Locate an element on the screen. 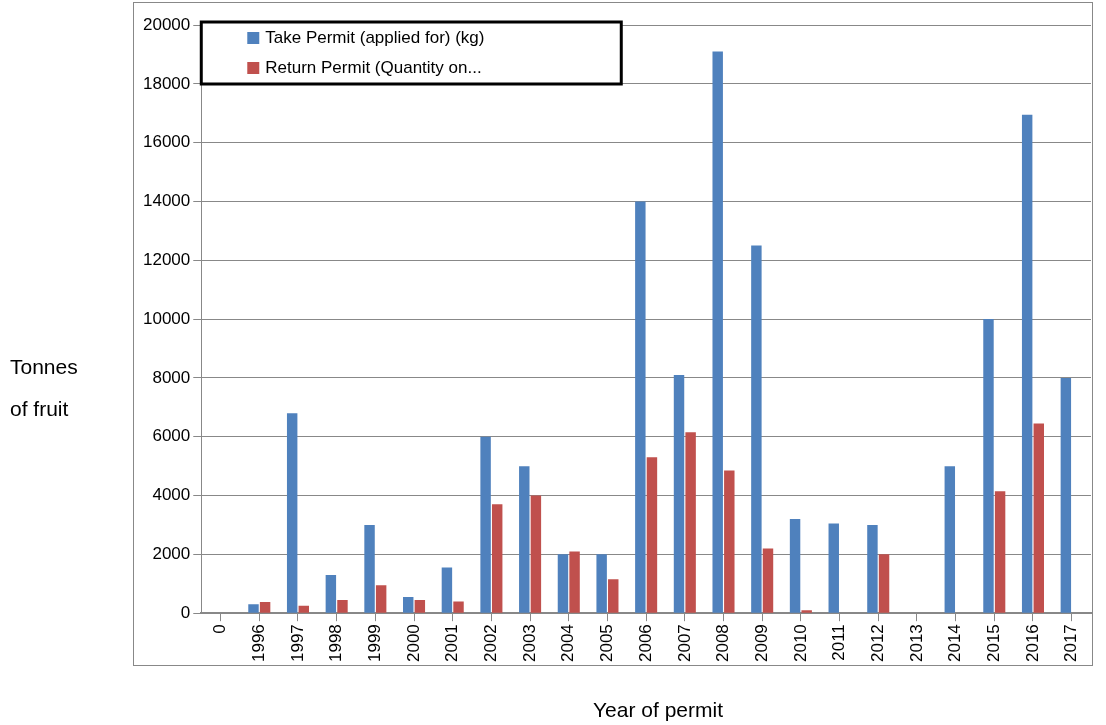  x-tick-label: 2013 is located at coordinates (916, 643).